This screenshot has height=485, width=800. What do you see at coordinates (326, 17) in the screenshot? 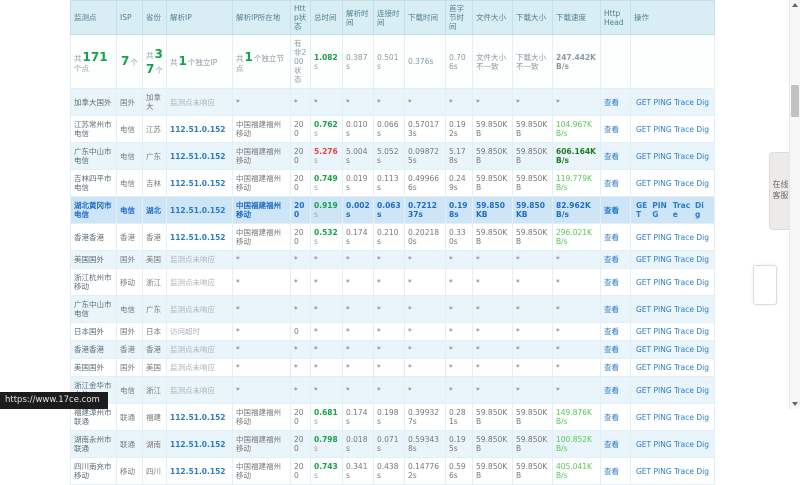
I see `column-header-6: 总时间` at bounding box center [326, 17].